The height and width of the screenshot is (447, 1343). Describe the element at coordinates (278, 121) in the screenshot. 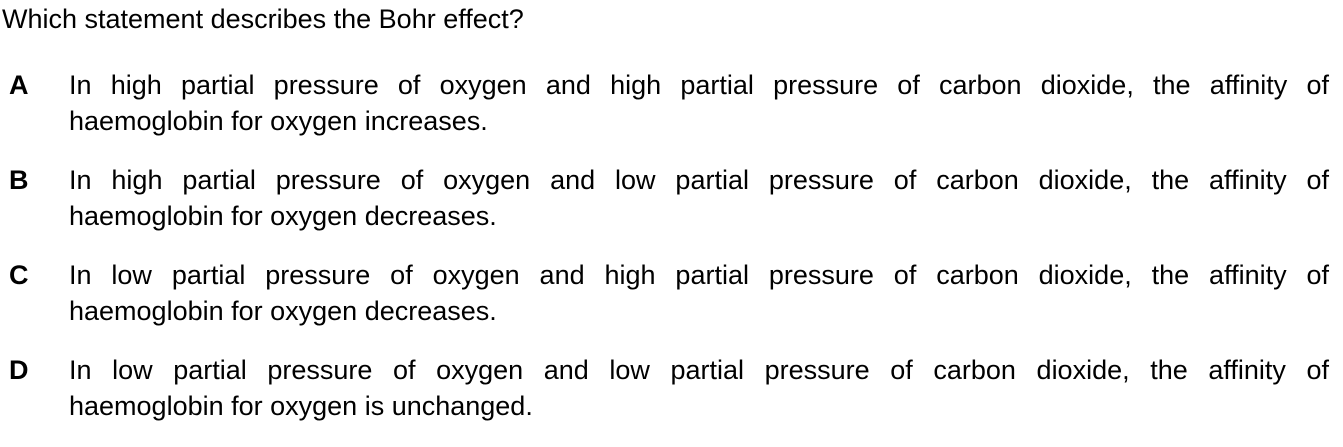

I see `option-text-line: haemoglobin for oxygen increases.` at that location.